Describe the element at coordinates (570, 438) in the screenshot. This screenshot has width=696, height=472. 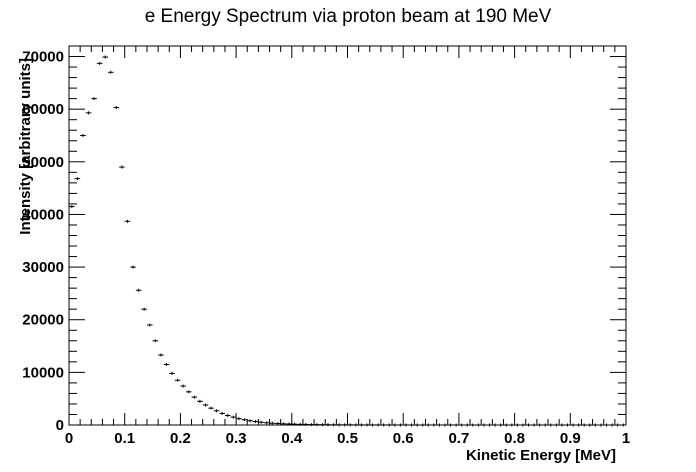
I see `x-tick-label: 0.9` at that location.